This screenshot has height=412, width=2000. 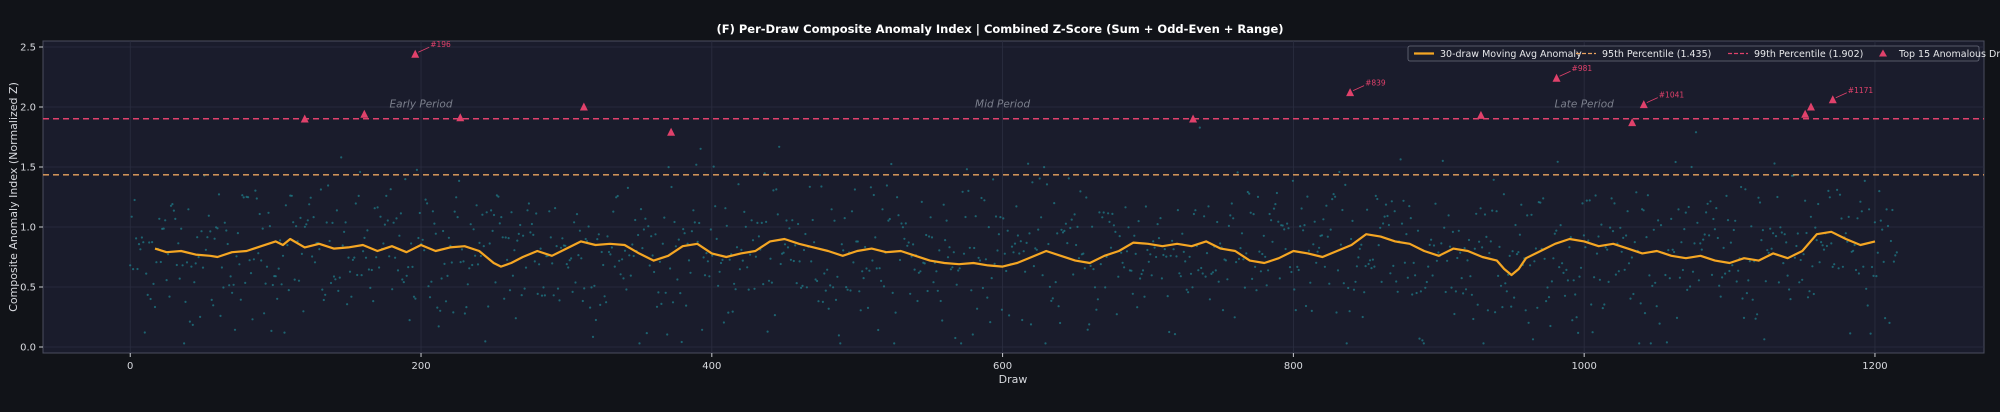 What do you see at coordinates (1293, 366) in the screenshot?
I see `x-tick-label: 800` at bounding box center [1293, 366].